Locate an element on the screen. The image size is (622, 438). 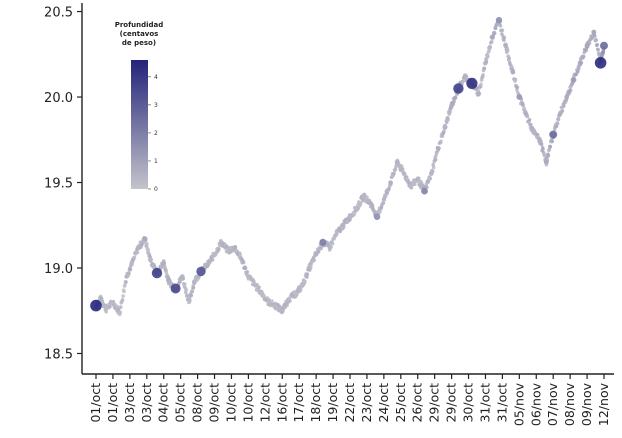
legend-tick-label: 2 is located at coordinates (156, 133).